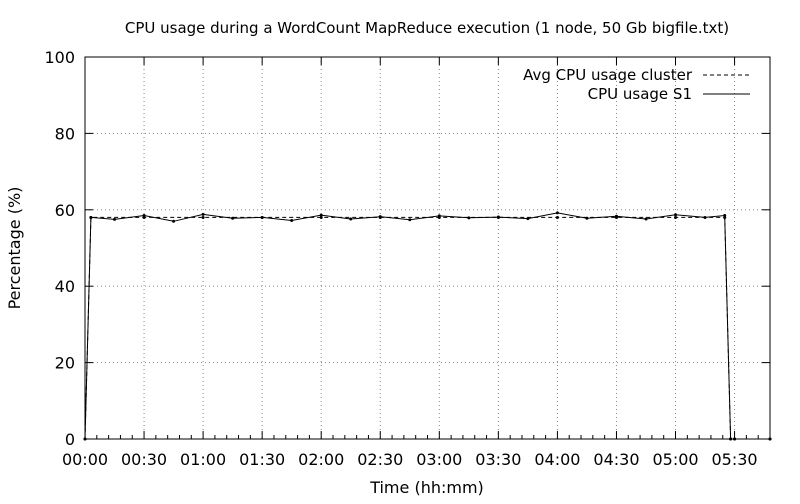  What do you see at coordinates (439, 459) in the screenshot?
I see `x-tick-label: 03:00` at bounding box center [439, 459].